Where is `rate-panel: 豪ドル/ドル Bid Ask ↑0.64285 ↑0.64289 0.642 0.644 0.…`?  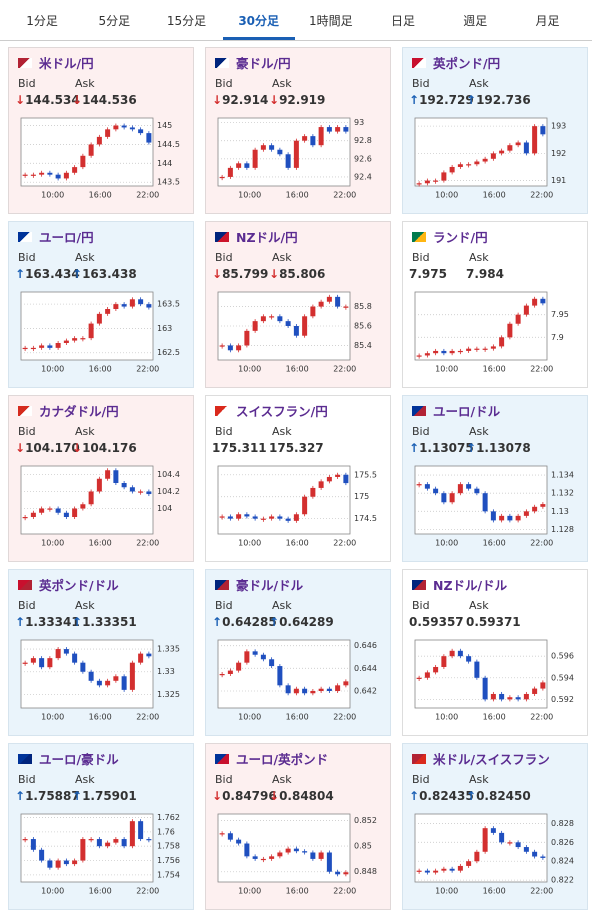 rate-panel: 豪ドル/ドル Bid Ask ↑0.64285 ↑0.64289 0.642 0.644 0.… is located at coordinates (298, 652).